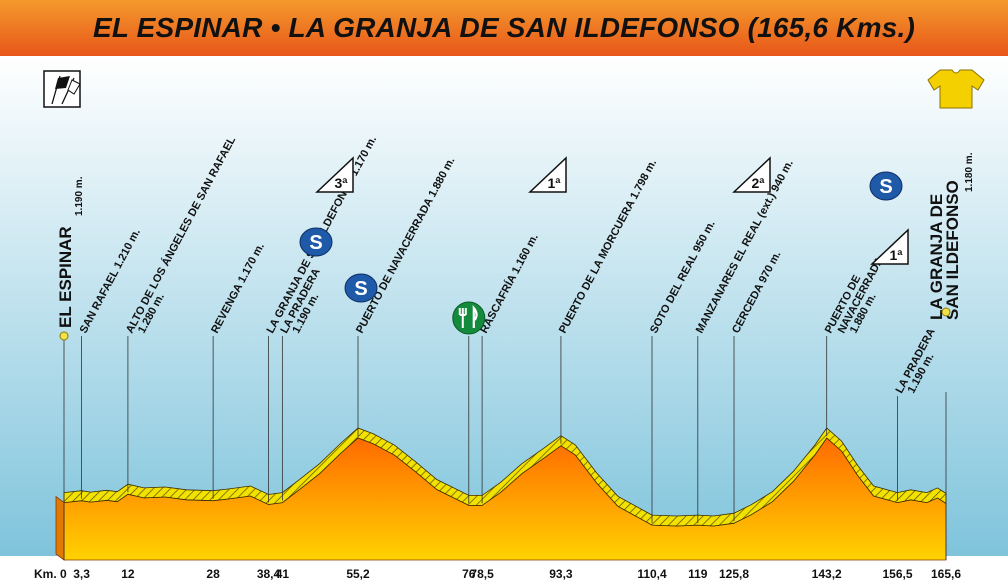  What do you see at coordinates (482, 574) in the screenshot?
I see `x-tick-label: 78,5` at bounding box center [482, 574].